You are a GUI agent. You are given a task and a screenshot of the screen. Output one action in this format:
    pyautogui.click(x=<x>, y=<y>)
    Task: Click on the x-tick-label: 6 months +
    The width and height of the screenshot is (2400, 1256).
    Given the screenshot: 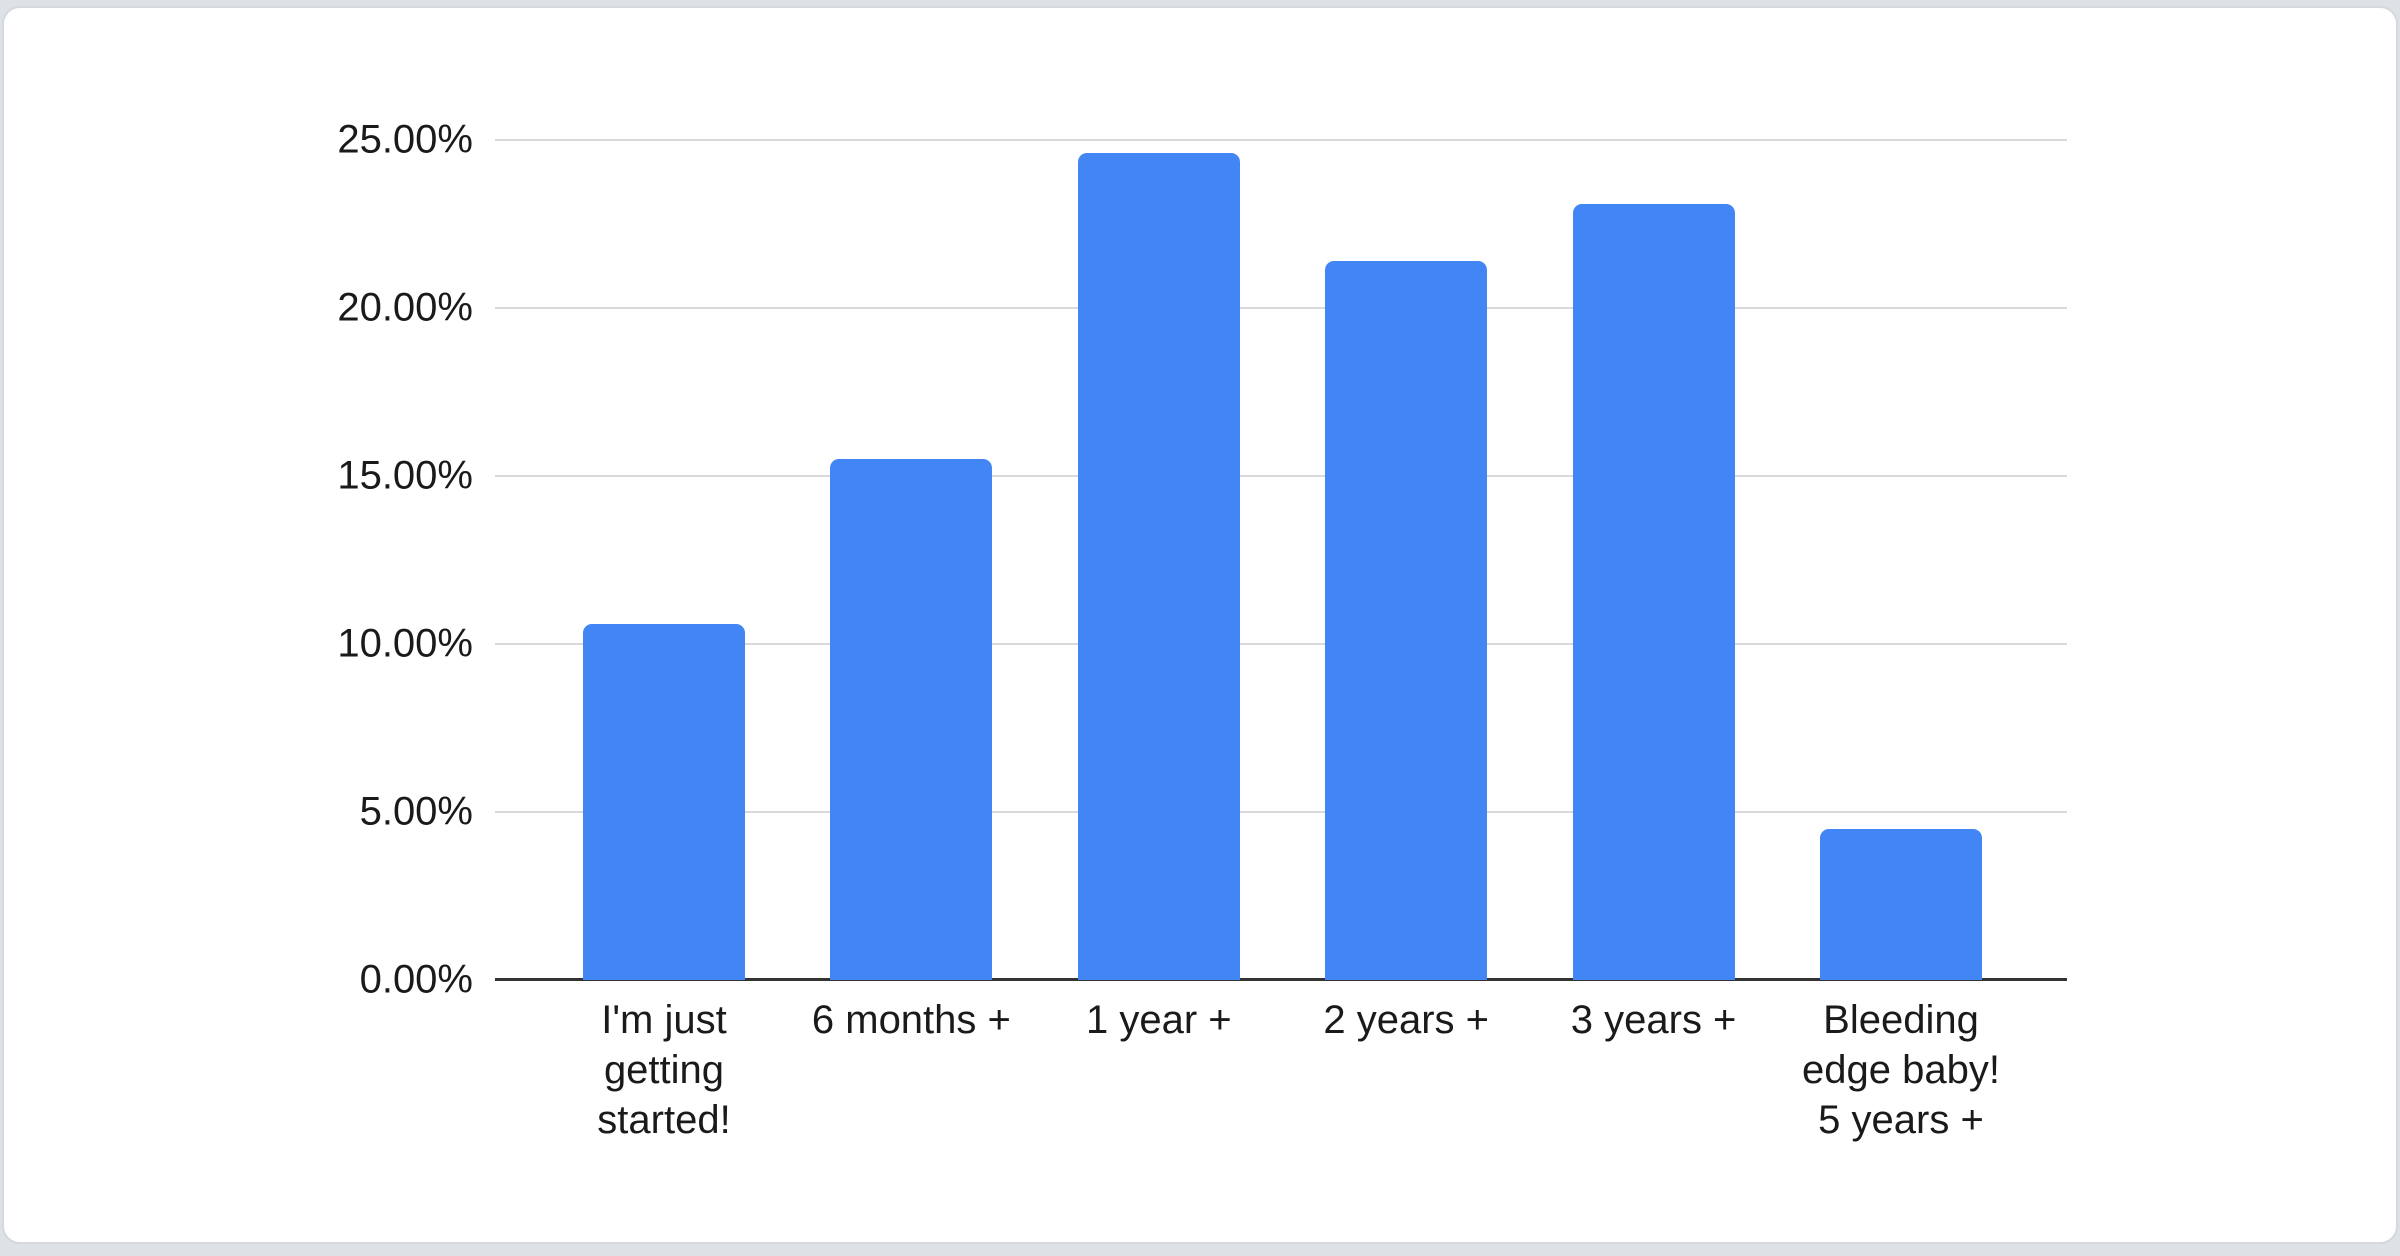 What is the action you would take?
    pyautogui.click(x=911, y=1020)
    